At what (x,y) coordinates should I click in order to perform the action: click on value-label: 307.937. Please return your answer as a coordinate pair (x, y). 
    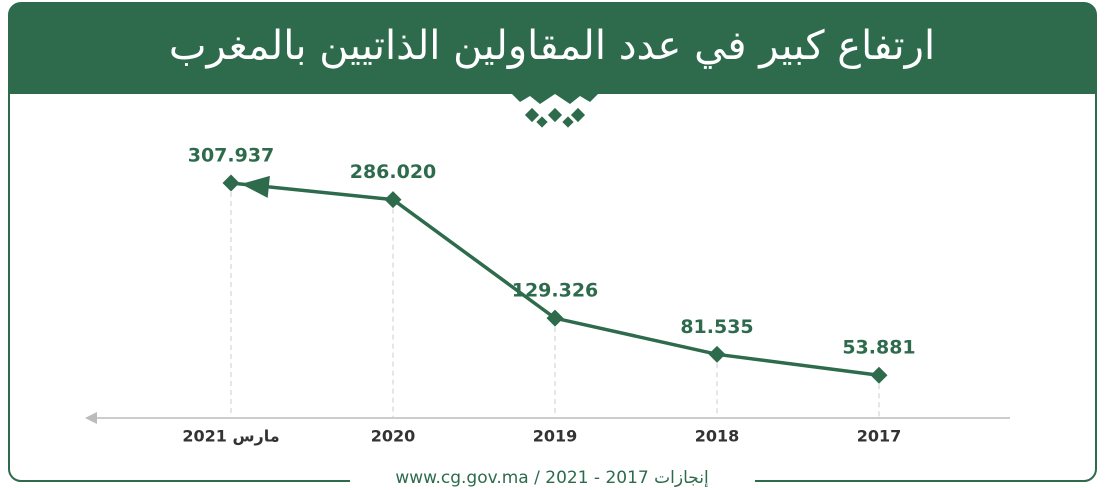
    Looking at the image, I should click on (231, 156).